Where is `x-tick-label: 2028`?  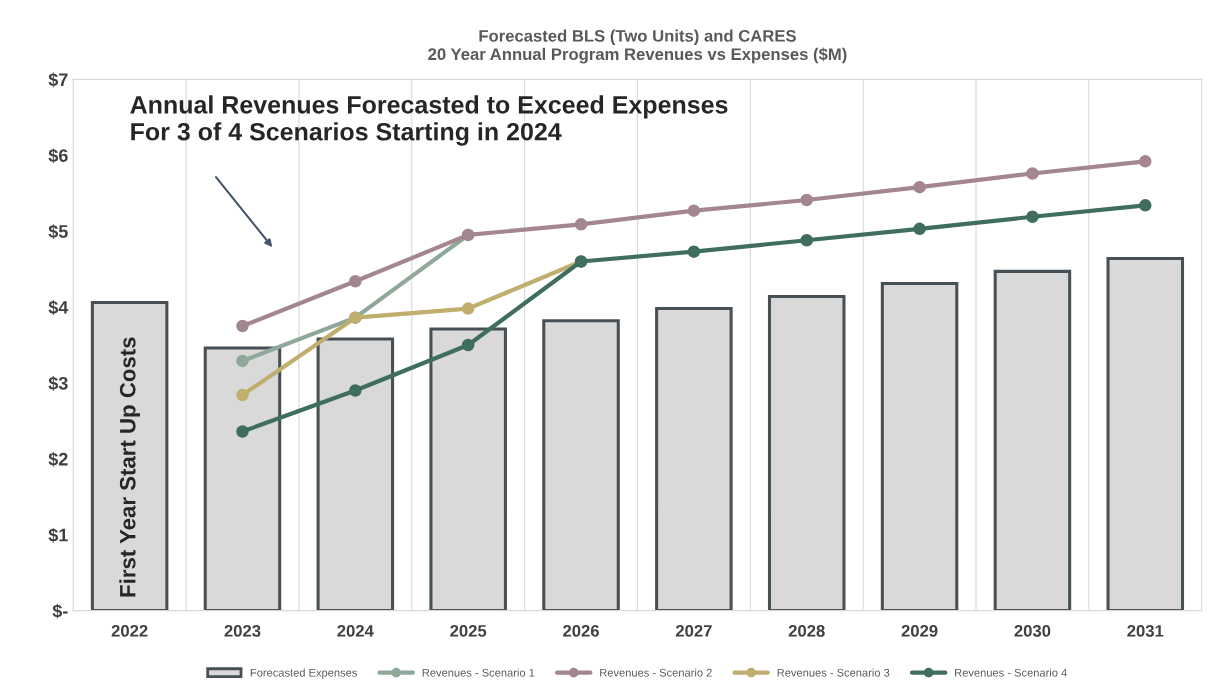 x-tick-label: 2028 is located at coordinates (806, 630).